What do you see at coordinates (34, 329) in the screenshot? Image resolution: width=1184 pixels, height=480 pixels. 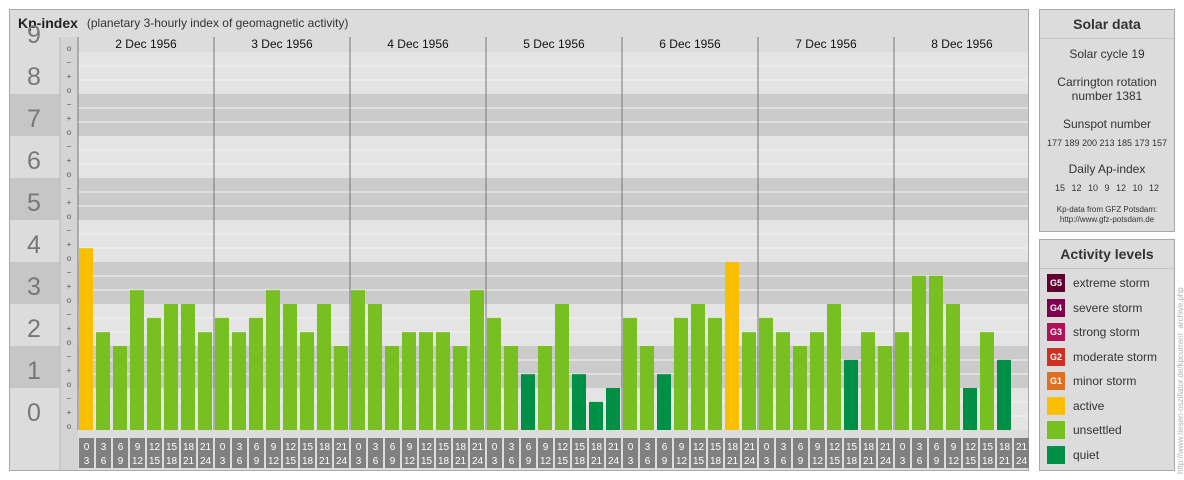 I see `y-tick-label: 2` at bounding box center [34, 329].